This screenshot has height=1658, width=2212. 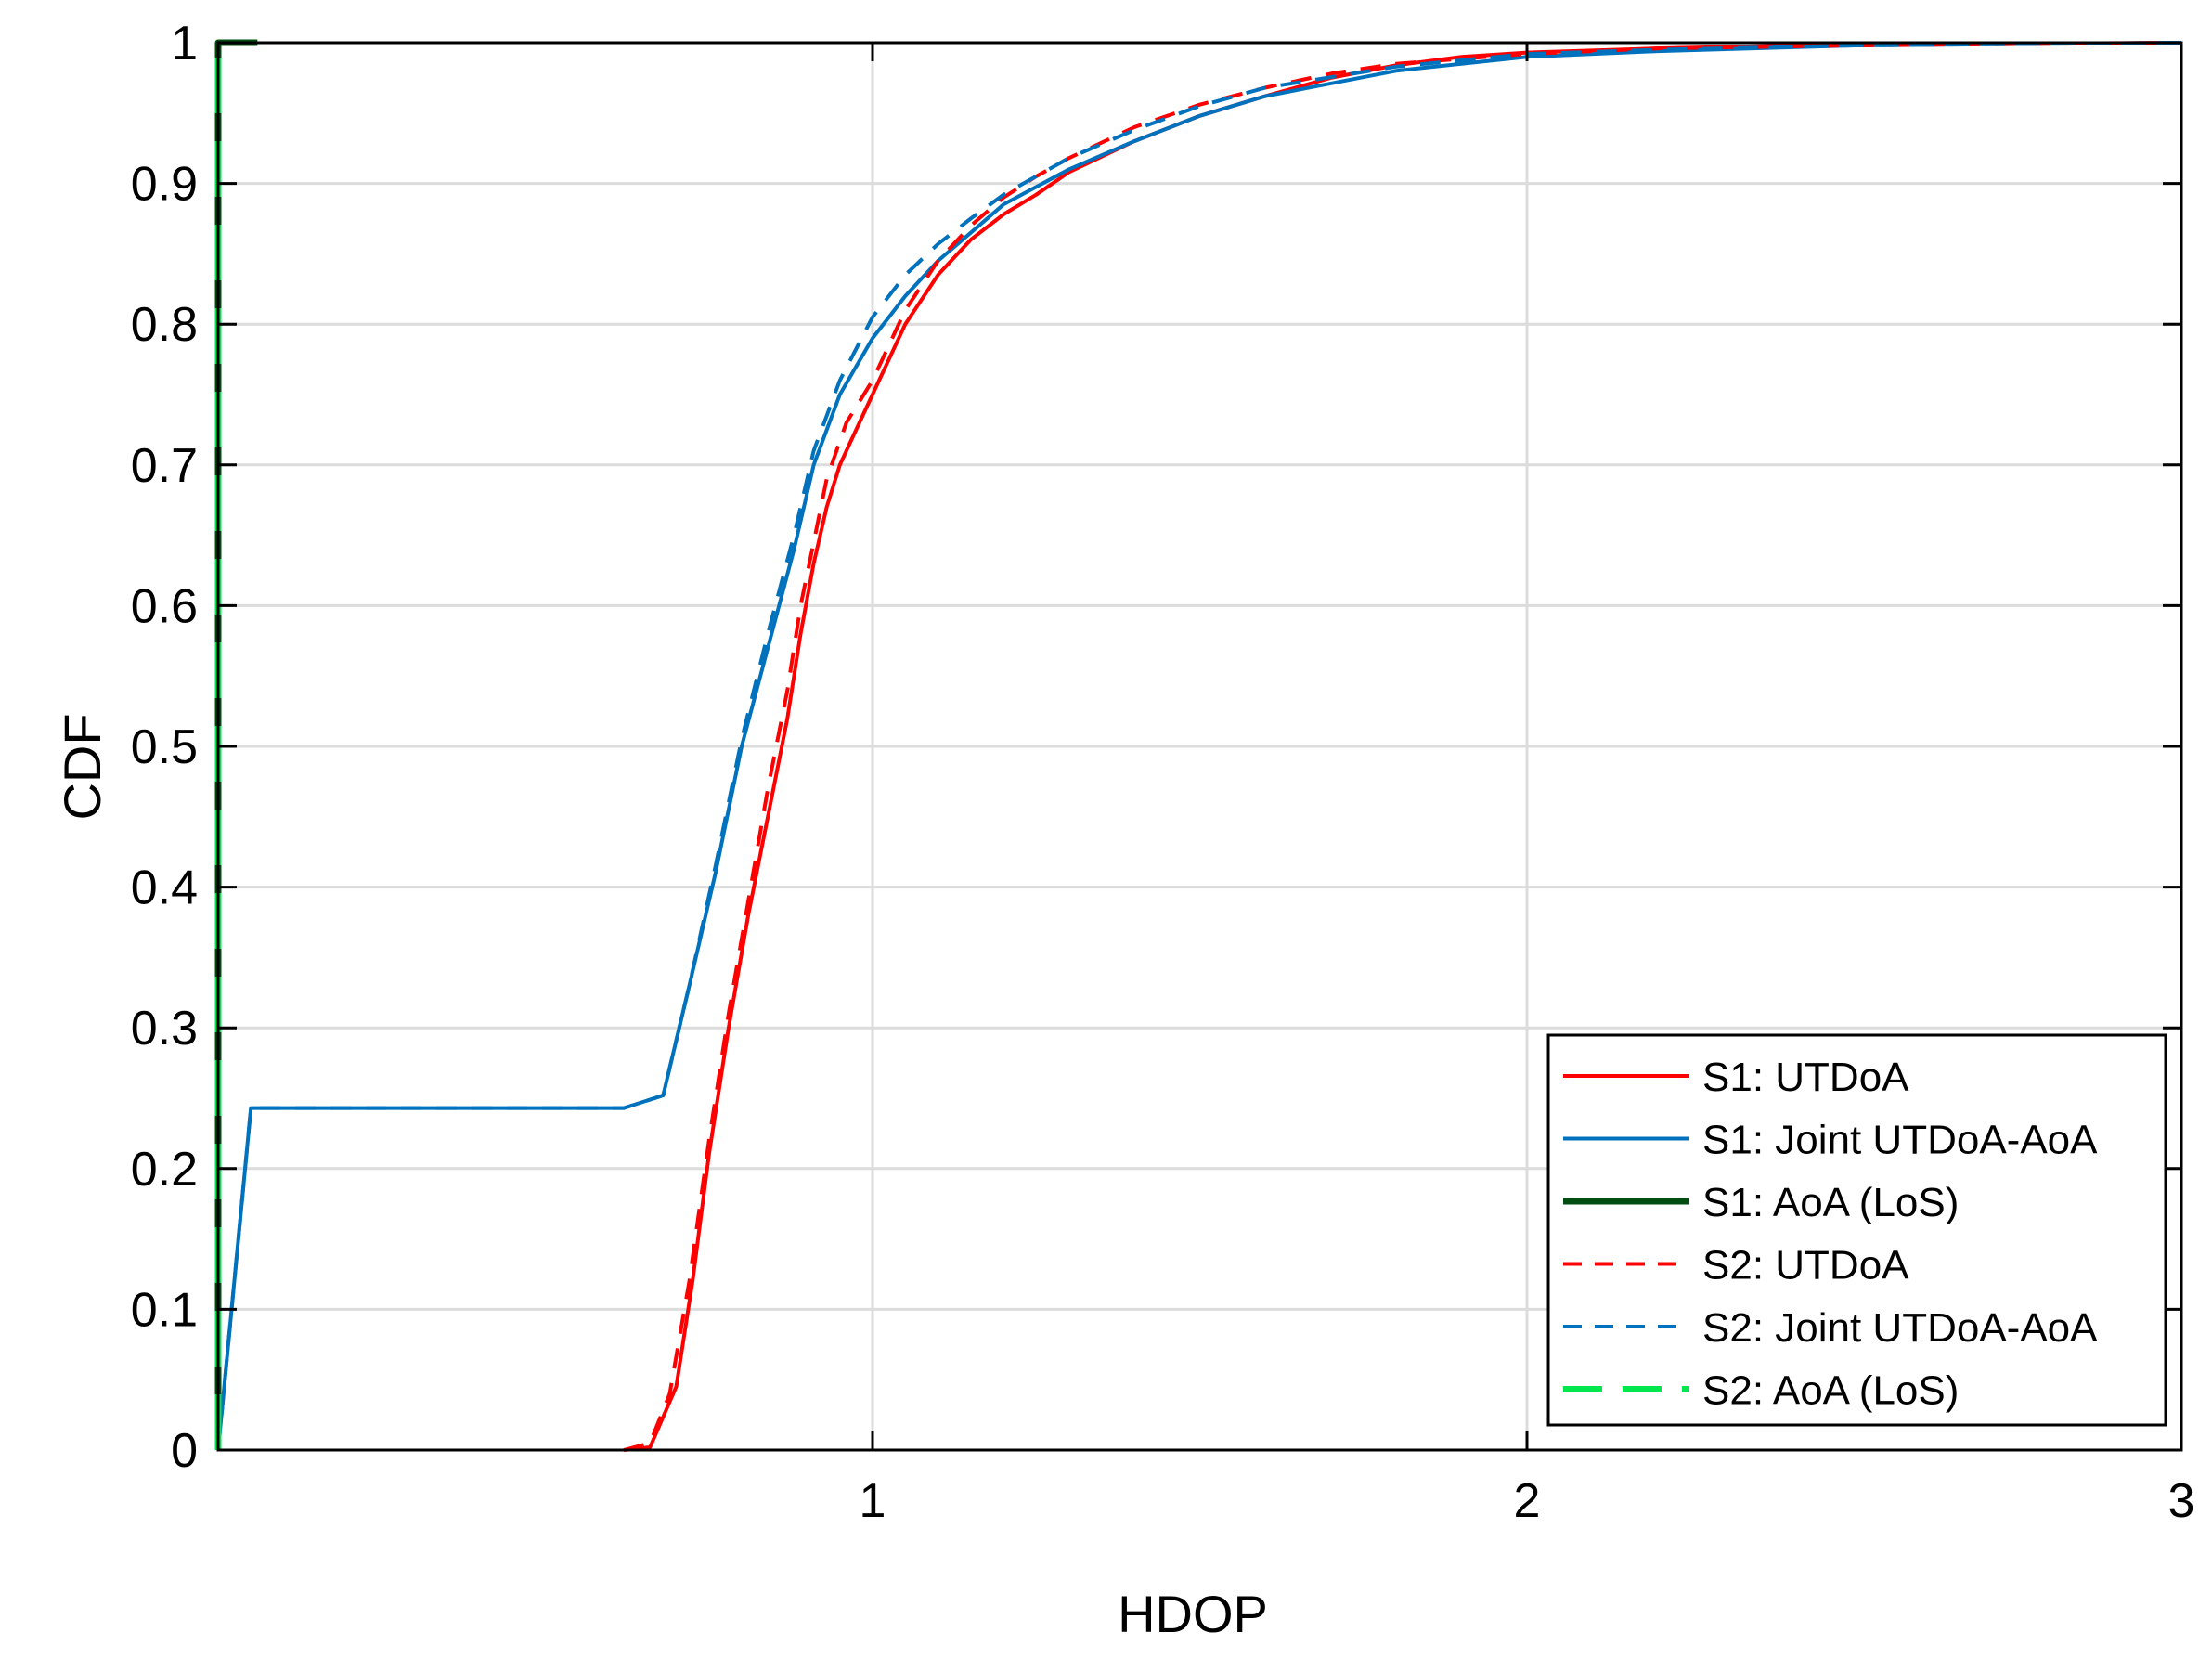 What do you see at coordinates (873, 1501) in the screenshot?
I see `x-tick-label-0: 1` at bounding box center [873, 1501].